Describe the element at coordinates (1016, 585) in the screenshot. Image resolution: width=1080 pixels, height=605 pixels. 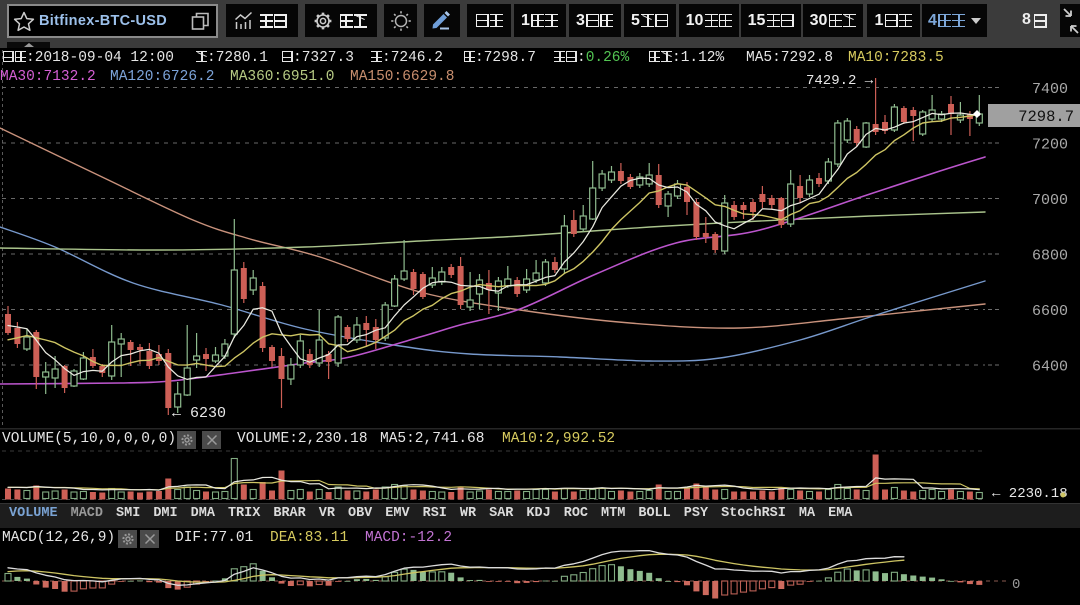
I see `svg-text: 0` at that location.